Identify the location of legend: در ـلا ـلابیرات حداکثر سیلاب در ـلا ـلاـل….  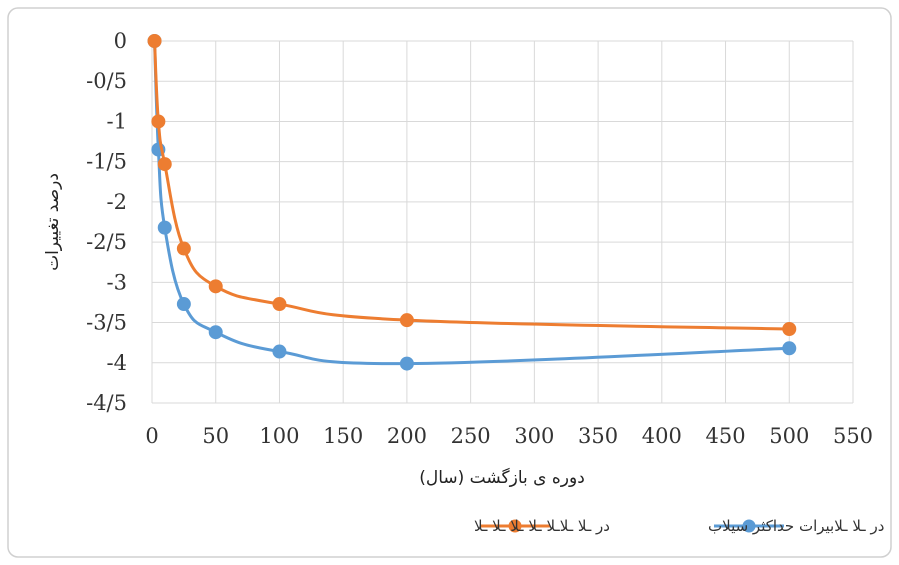
(679, 526).